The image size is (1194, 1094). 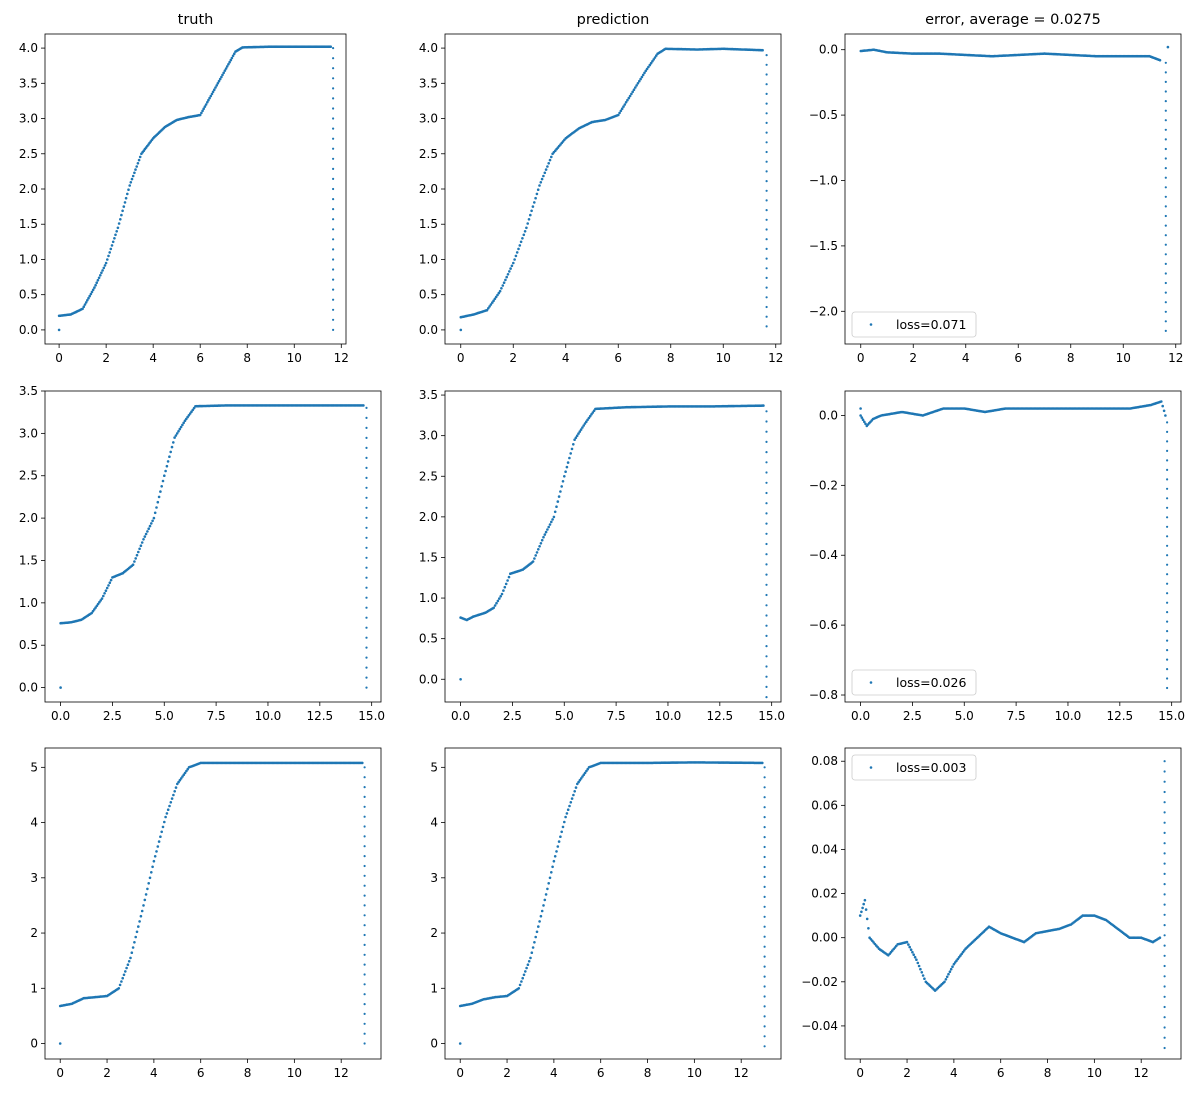 What do you see at coordinates (824, 938) in the screenshot?
I see `y-tick-label: 0.00` at bounding box center [824, 938].